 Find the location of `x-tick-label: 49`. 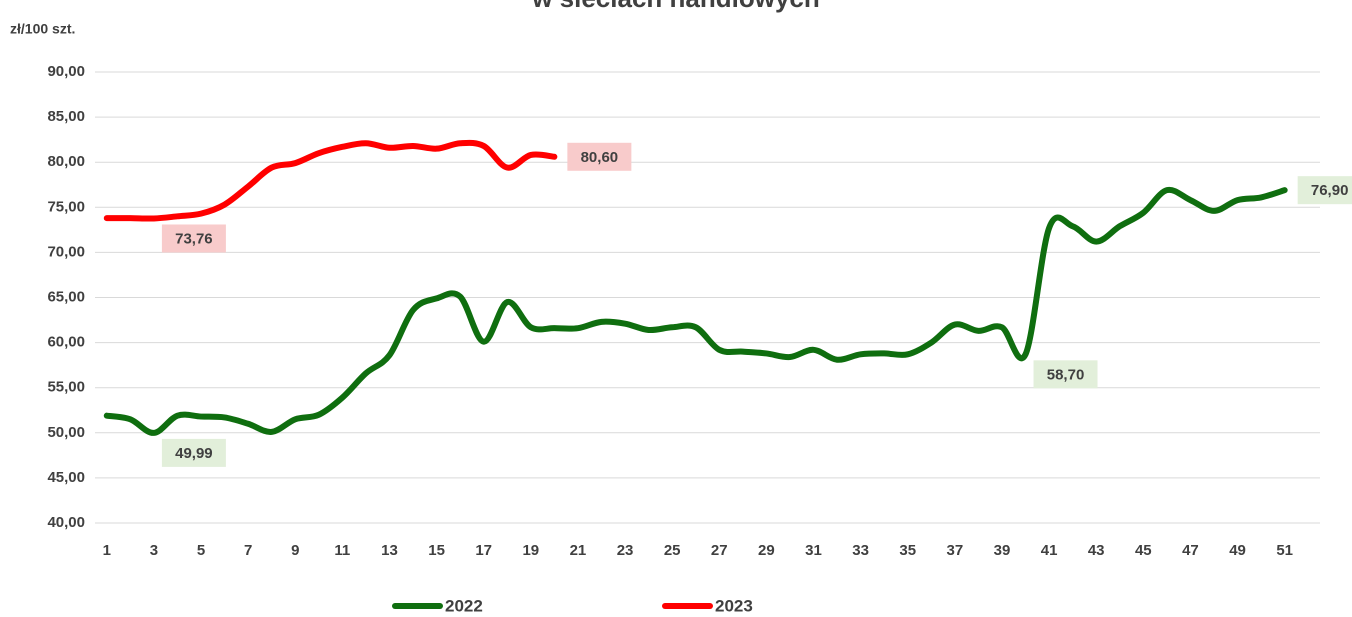

x-tick-label: 49 is located at coordinates (1237, 550).